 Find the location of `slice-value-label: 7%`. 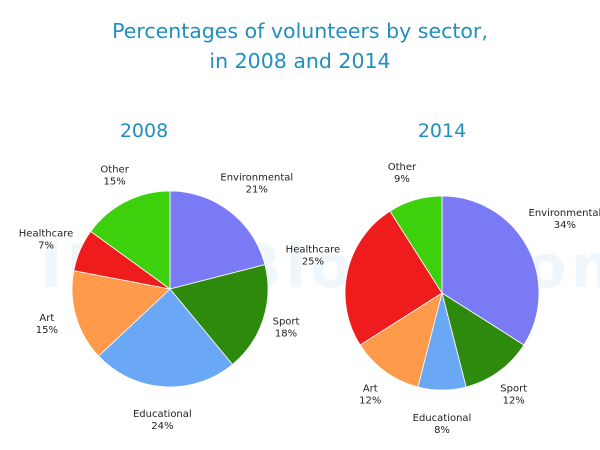

slice-value-label: 7% is located at coordinates (46, 246).